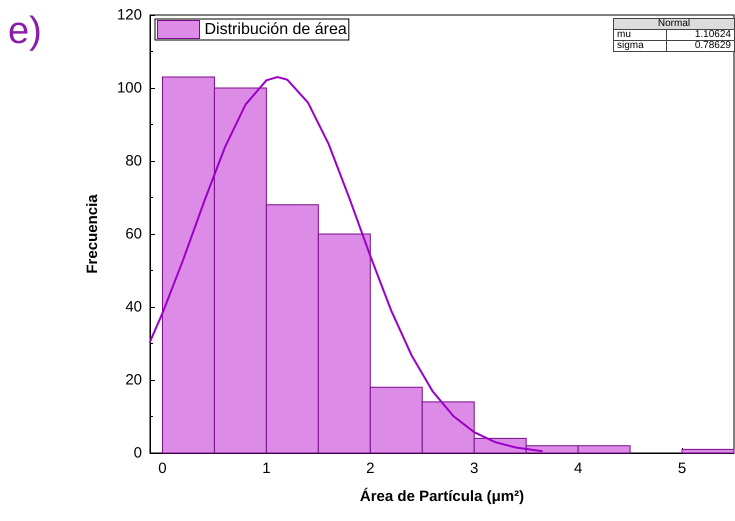 The image size is (735, 521). I want to click on x-tick-label: 2, so click(370, 468).